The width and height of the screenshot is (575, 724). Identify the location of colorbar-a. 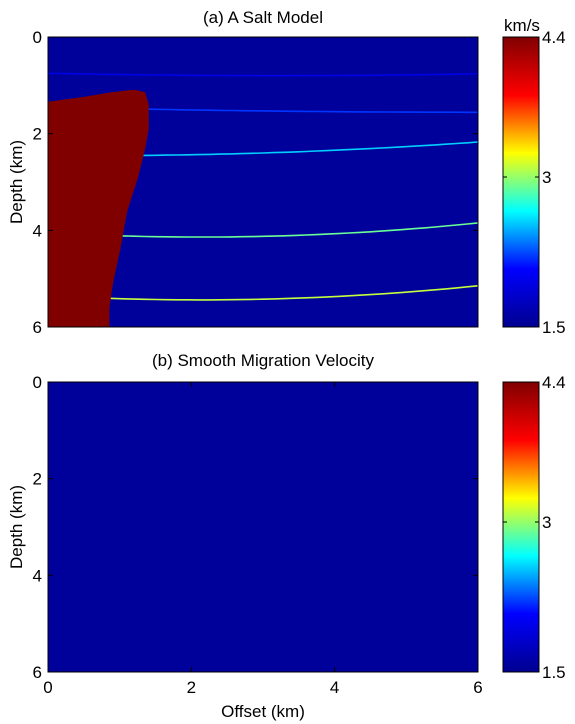
(521, 182).